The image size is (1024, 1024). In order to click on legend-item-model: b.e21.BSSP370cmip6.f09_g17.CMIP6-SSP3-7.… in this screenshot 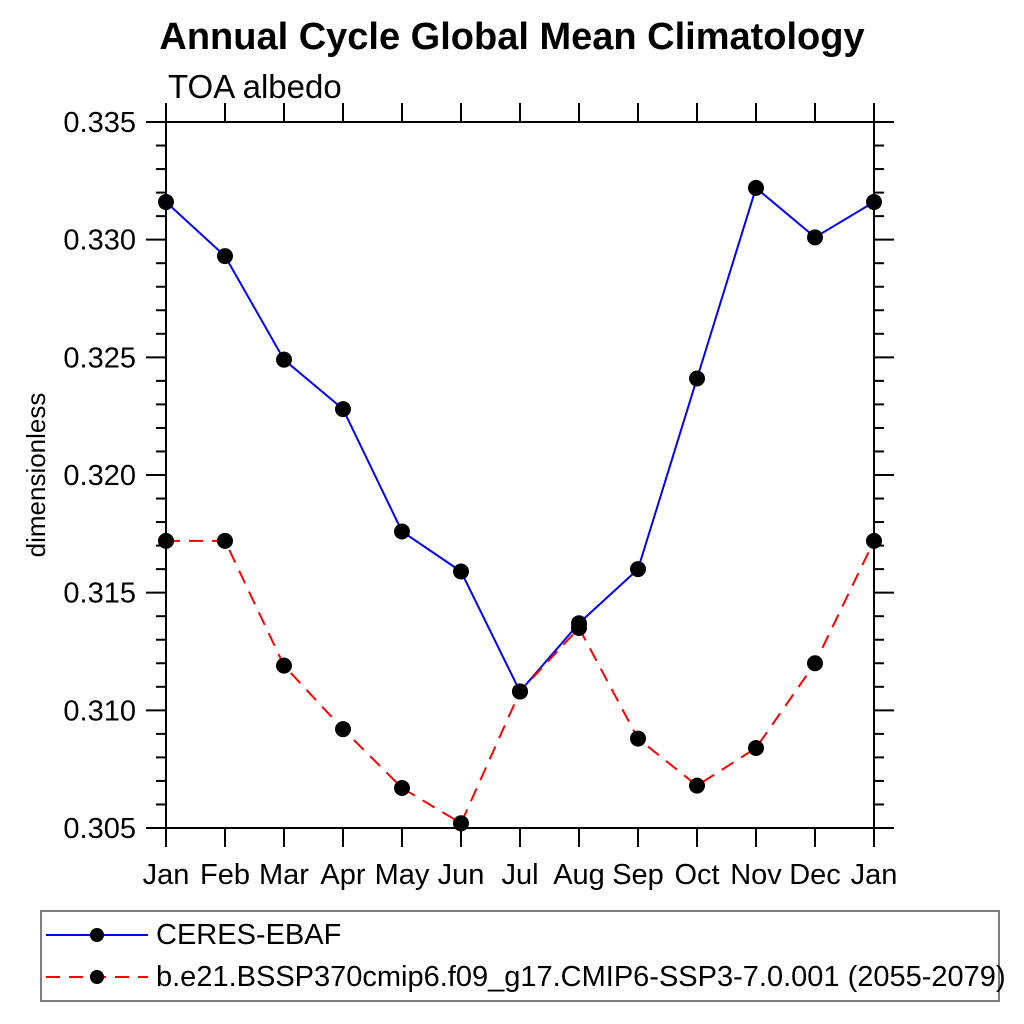, I will do `click(524, 977)`.